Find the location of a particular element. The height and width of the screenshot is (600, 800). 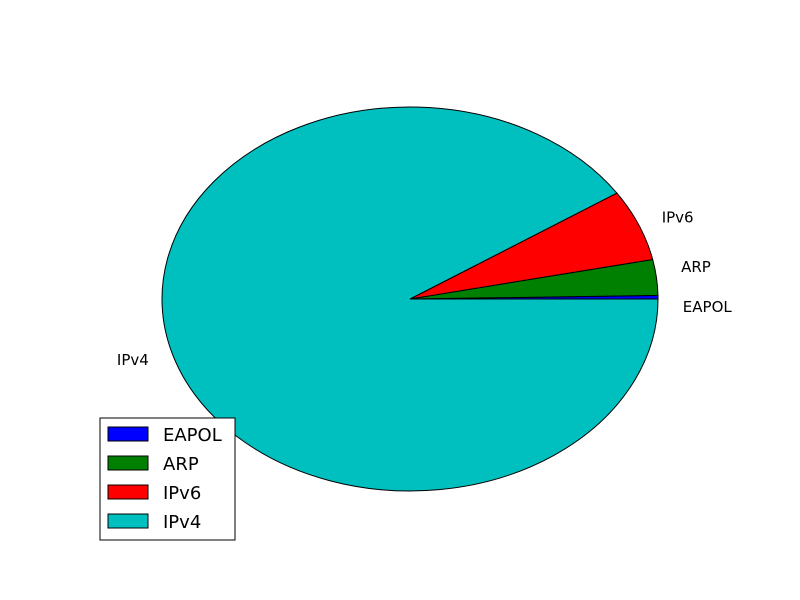

legend-swatch-ipv4 is located at coordinates (128, 521).